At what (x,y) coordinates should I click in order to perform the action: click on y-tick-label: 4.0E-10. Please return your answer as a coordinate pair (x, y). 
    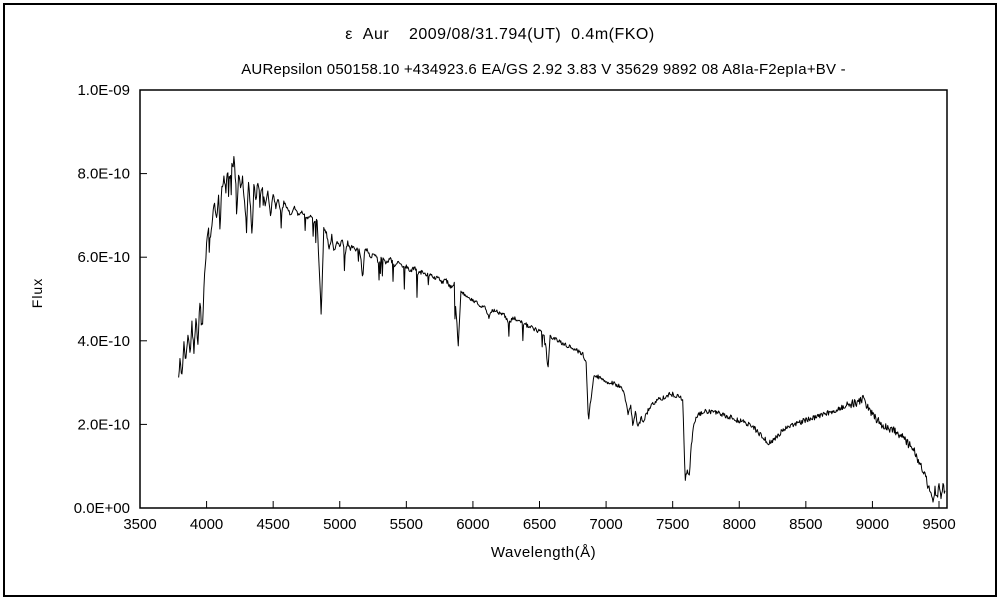
    Looking at the image, I should click on (103, 341).